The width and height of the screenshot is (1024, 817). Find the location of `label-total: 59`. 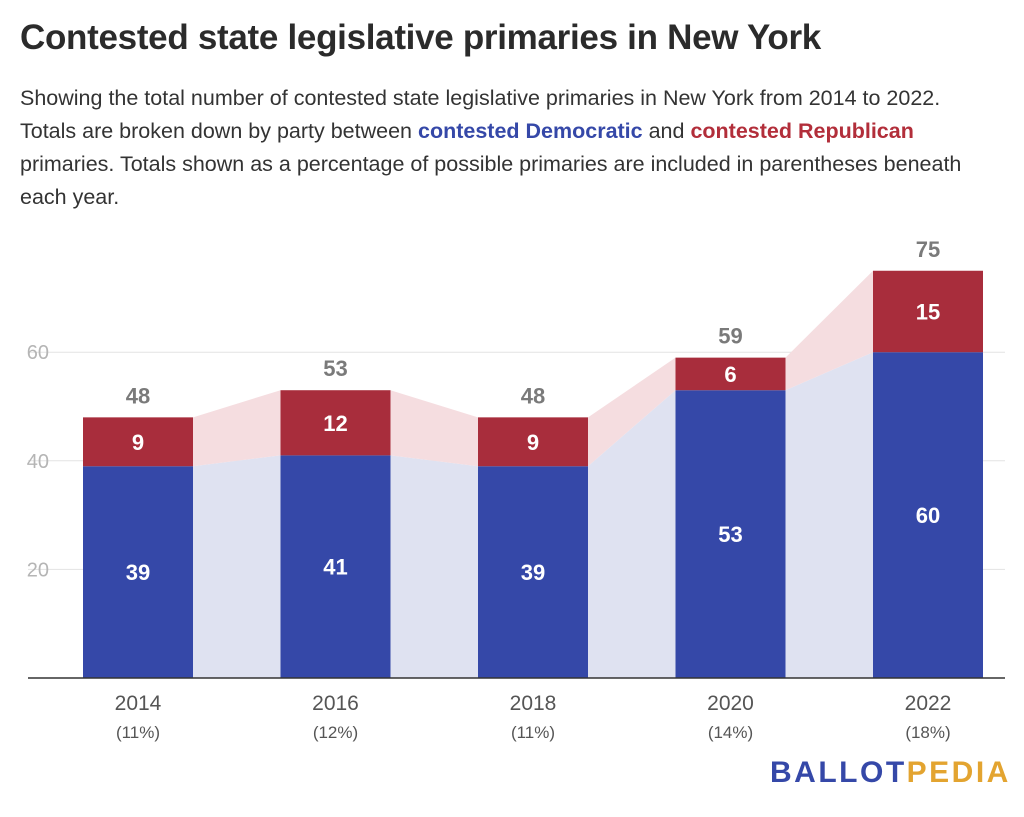

label-total: 59 is located at coordinates (730, 336).